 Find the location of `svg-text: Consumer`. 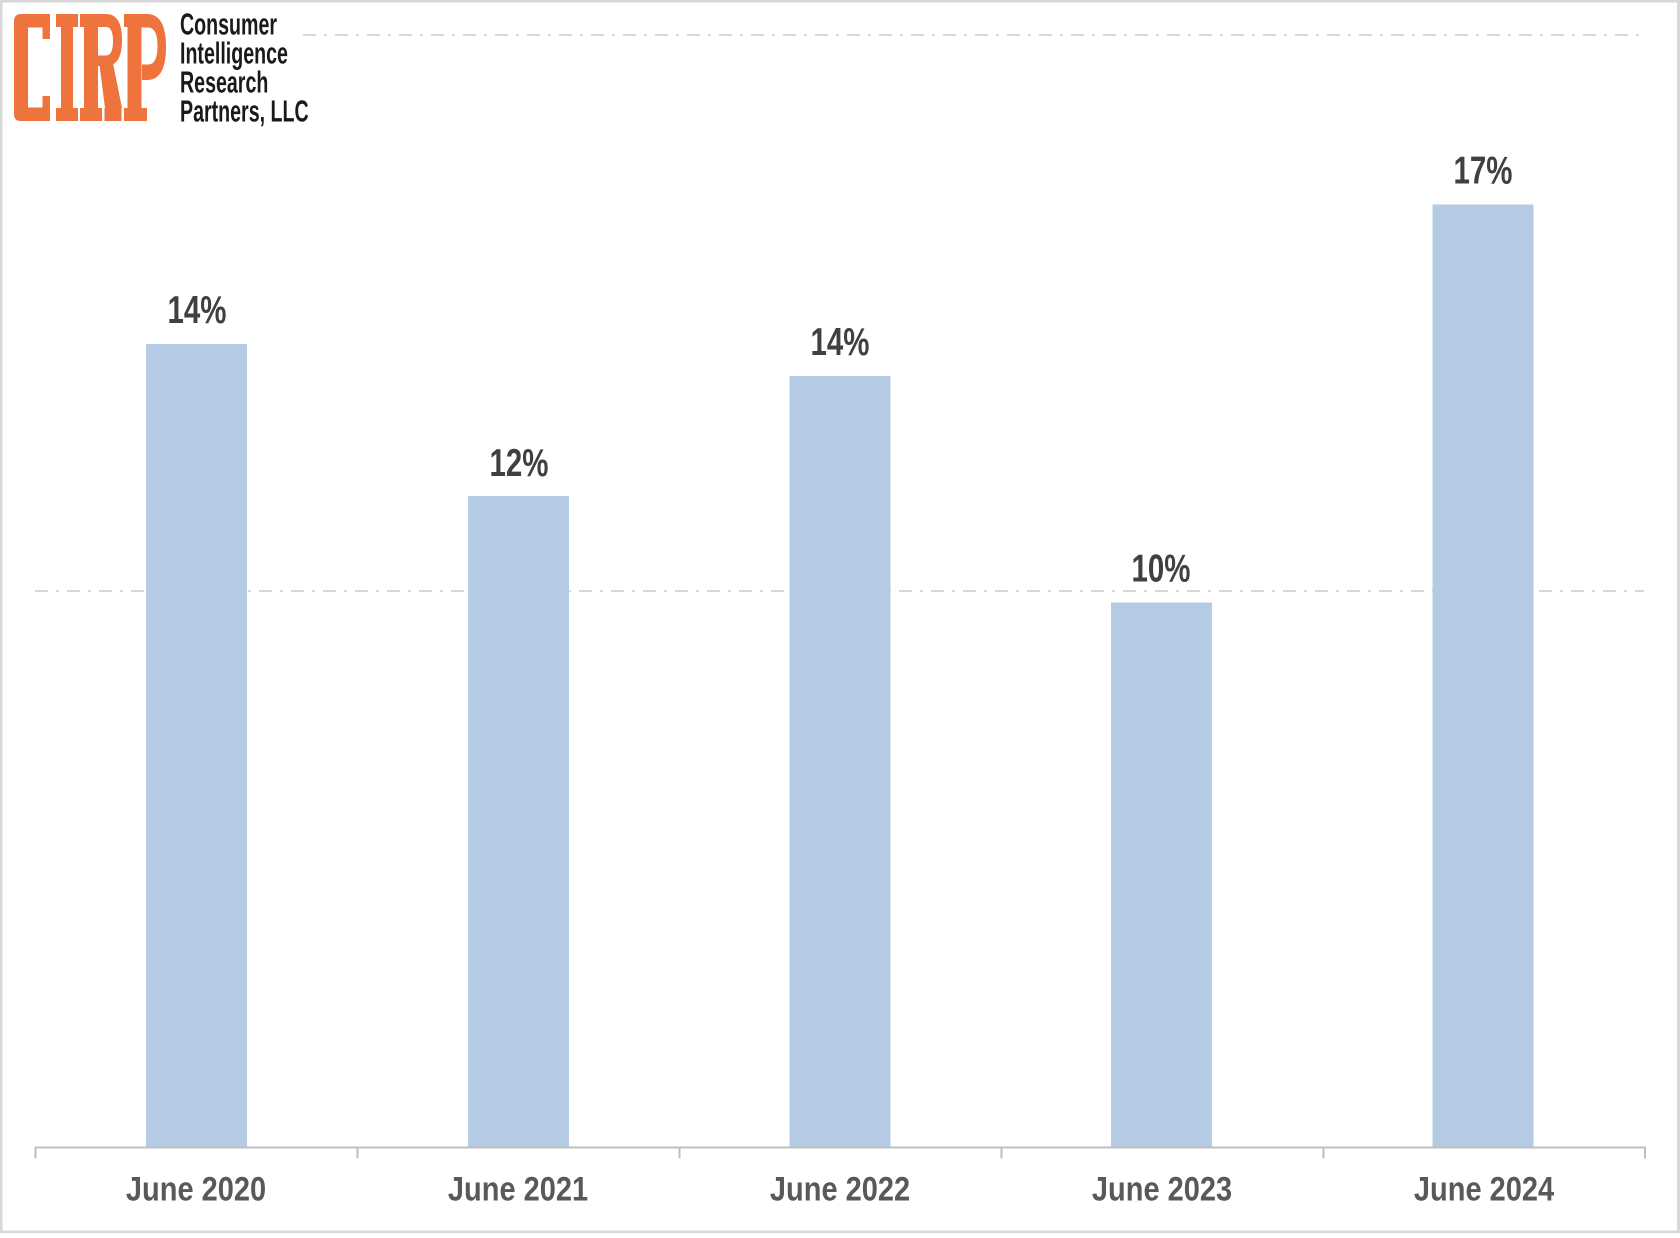

svg-text: Consumer is located at coordinates (228, 24).